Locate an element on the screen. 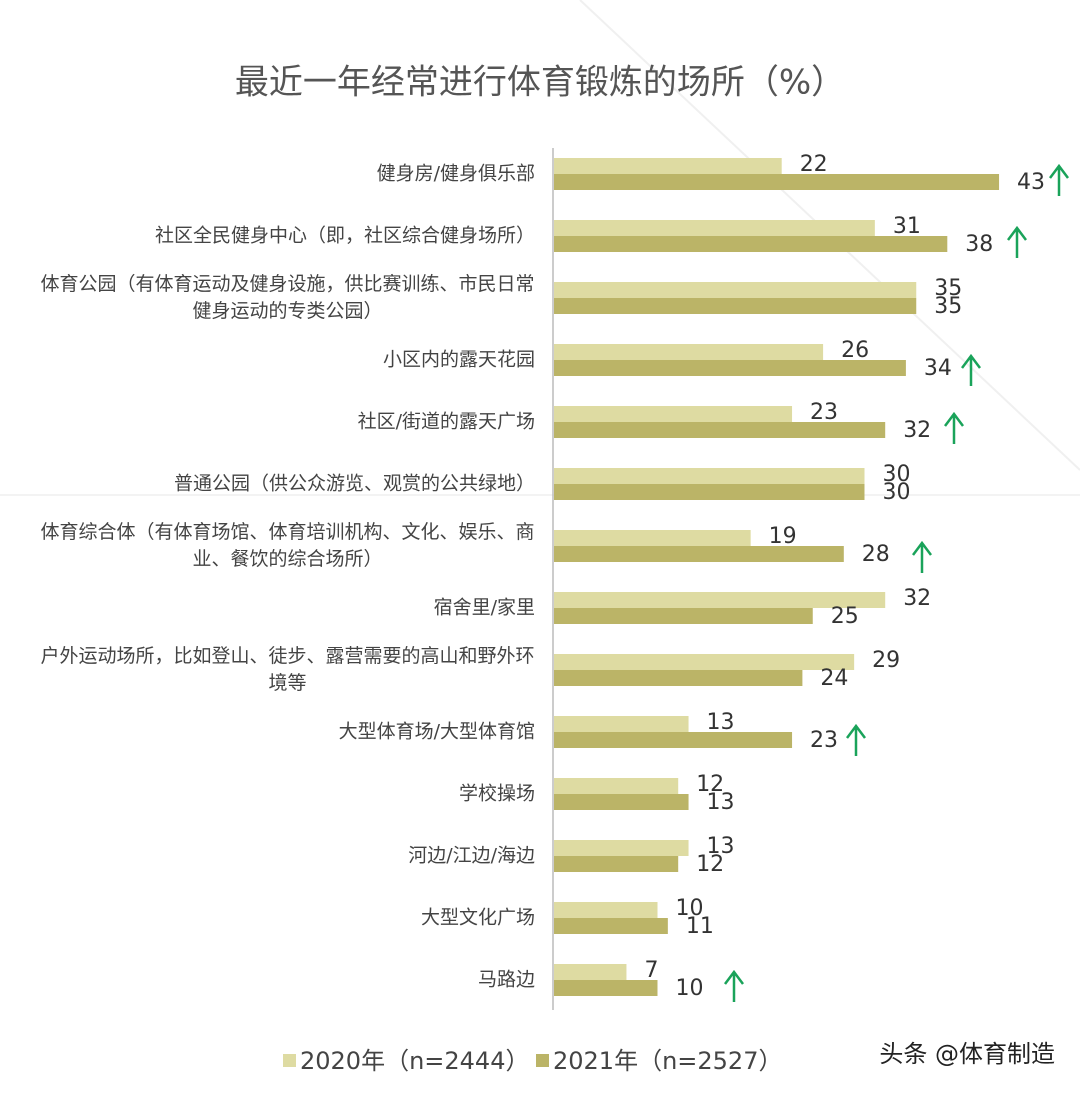  category-text: 小区内的露天花园 is located at coordinates (458, 359).